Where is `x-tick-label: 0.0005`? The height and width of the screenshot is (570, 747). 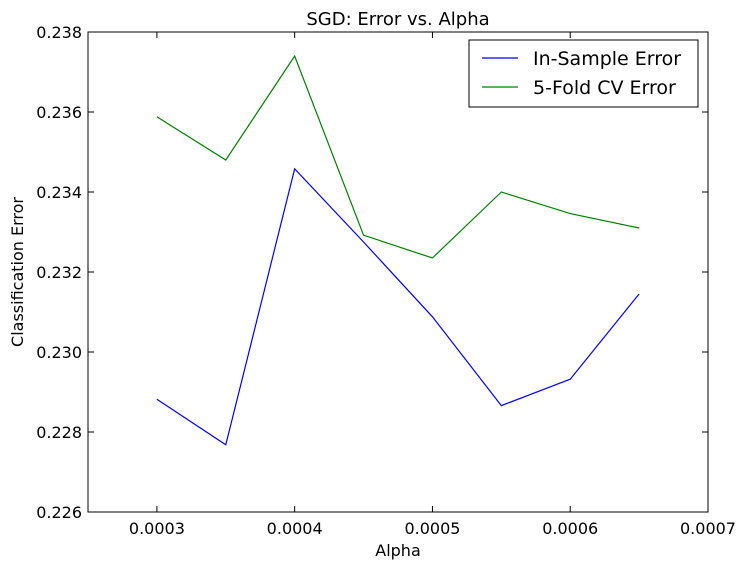
x-tick-label: 0.0005 is located at coordinates (432, 528).